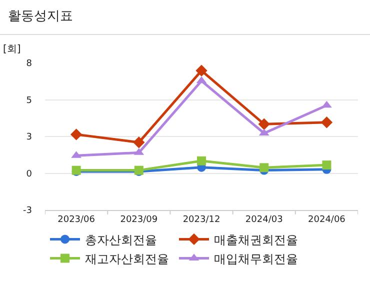 This screenshot has height=285, width=370. What do you see at coordinates (121, 239) in the screenshot?
I see `legend-label: 총자산회전율` at bounding box center [121, 239].